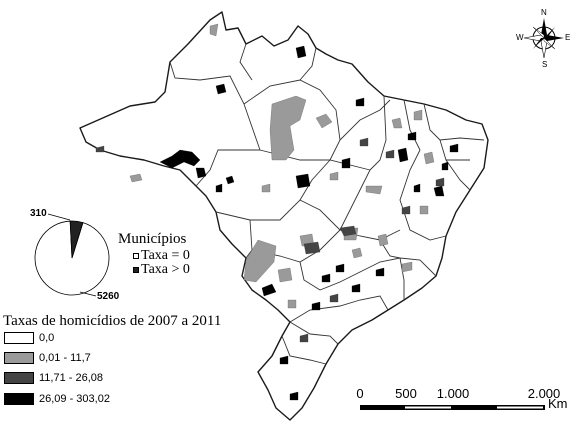  What do you see at coordinates (76, 239) in the screenshot?
I see `pie-slice-positive` at bounding box center [76, 239].